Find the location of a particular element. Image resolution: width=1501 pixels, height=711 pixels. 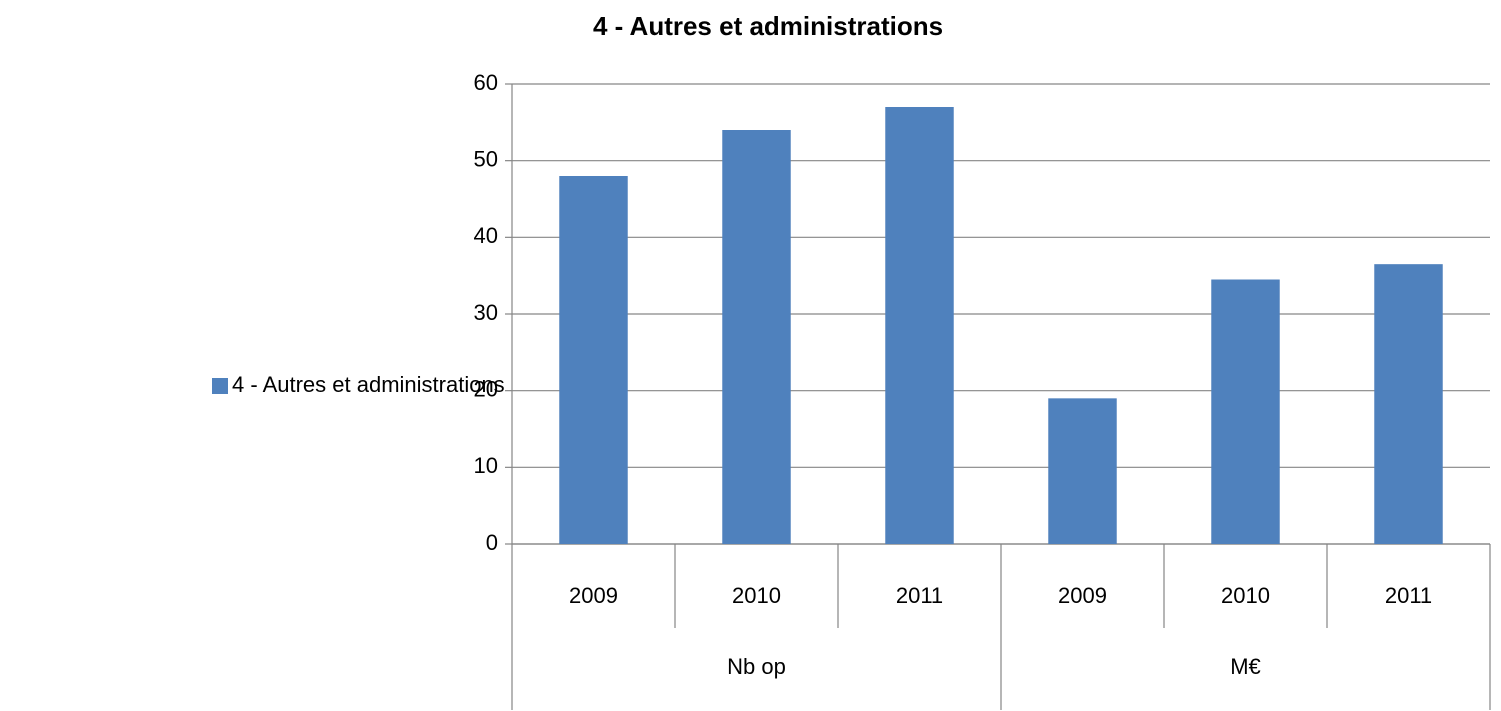

y-tick-label: 60 is located at coordinates (486, 82).